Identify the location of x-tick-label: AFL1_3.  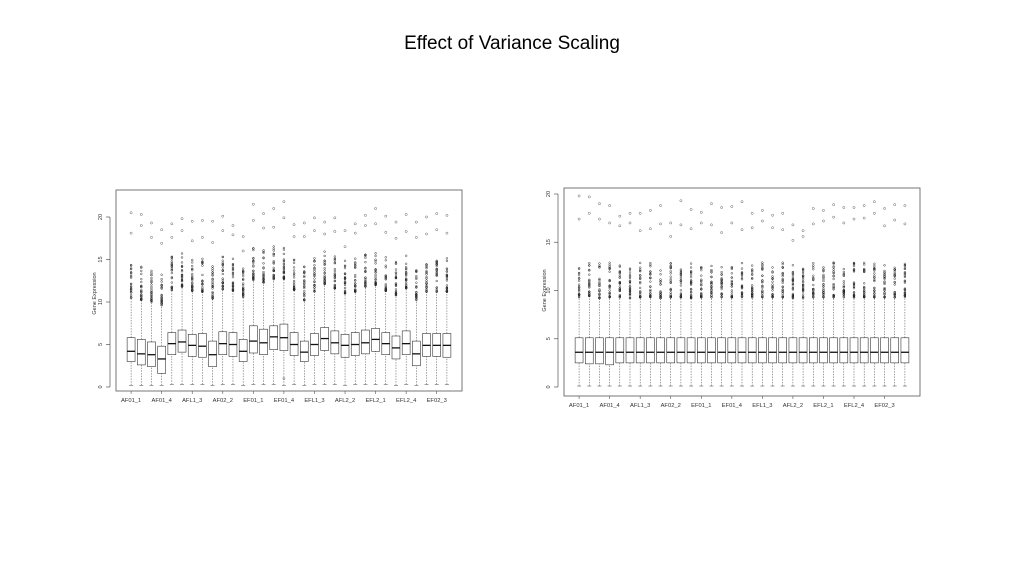
(192, 401).